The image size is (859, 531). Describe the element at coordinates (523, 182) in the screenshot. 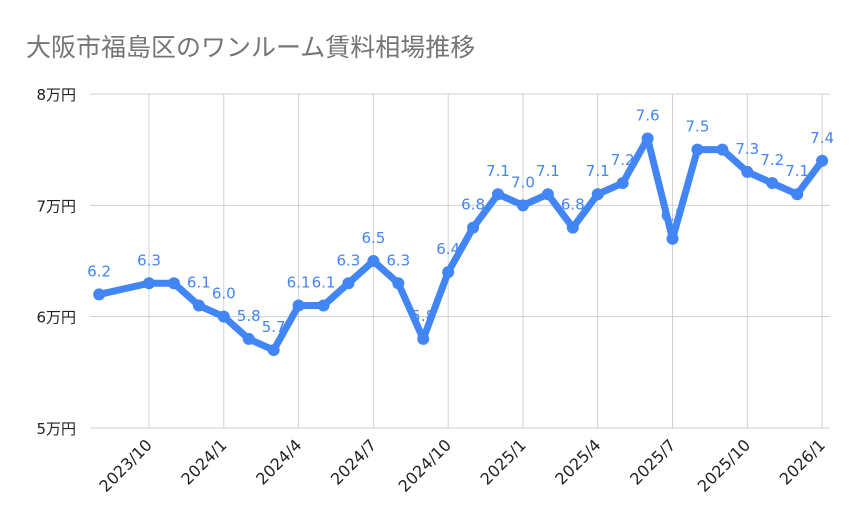

I see `data-label: 7.0` at that location.